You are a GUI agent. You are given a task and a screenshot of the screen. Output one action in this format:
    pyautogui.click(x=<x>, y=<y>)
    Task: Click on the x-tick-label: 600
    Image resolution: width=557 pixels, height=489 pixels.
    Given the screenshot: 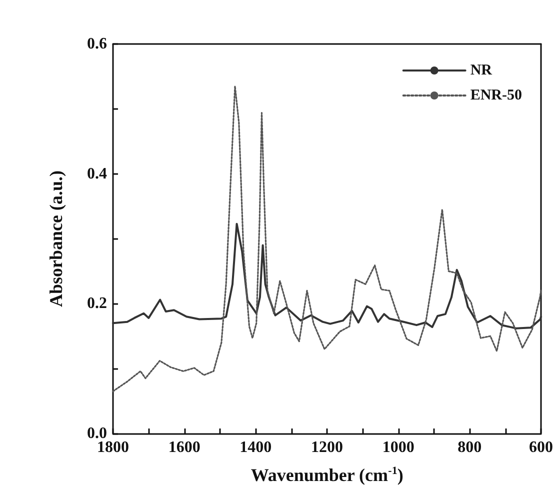 What is the action you would take?
    pyautogui.click(x=541, y=447)
    